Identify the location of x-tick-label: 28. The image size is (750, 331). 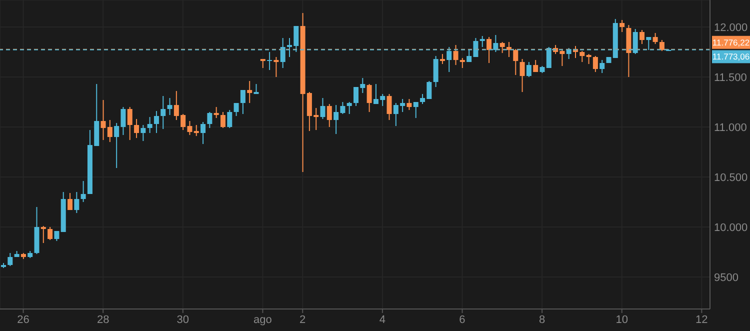
(103, 320).